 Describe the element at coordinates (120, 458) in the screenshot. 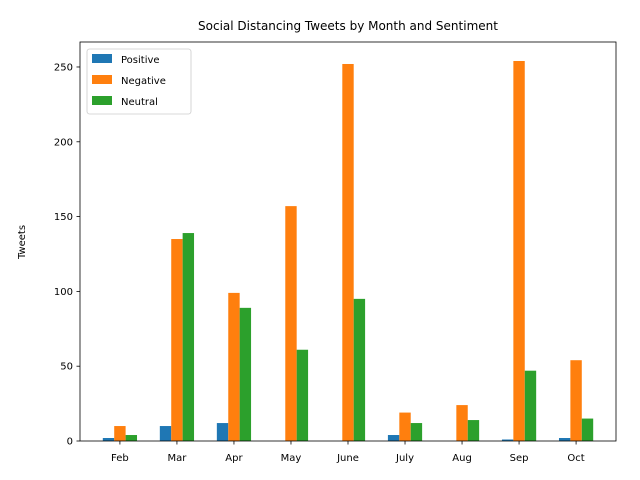

I see `x-tick-label: Feb` at that location.